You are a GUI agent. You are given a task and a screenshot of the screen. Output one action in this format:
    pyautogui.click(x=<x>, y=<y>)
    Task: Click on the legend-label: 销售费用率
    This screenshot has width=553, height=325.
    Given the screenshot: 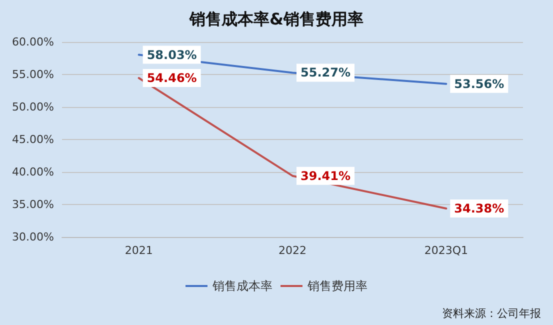 What is the action you would take?
    pyautogui.click(x=337, y=286)
    